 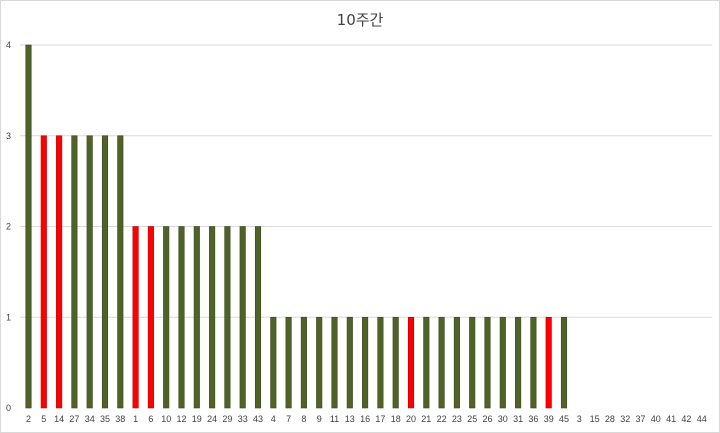 I want to click on x-tick-label: 43, so click(x=258, y=419).